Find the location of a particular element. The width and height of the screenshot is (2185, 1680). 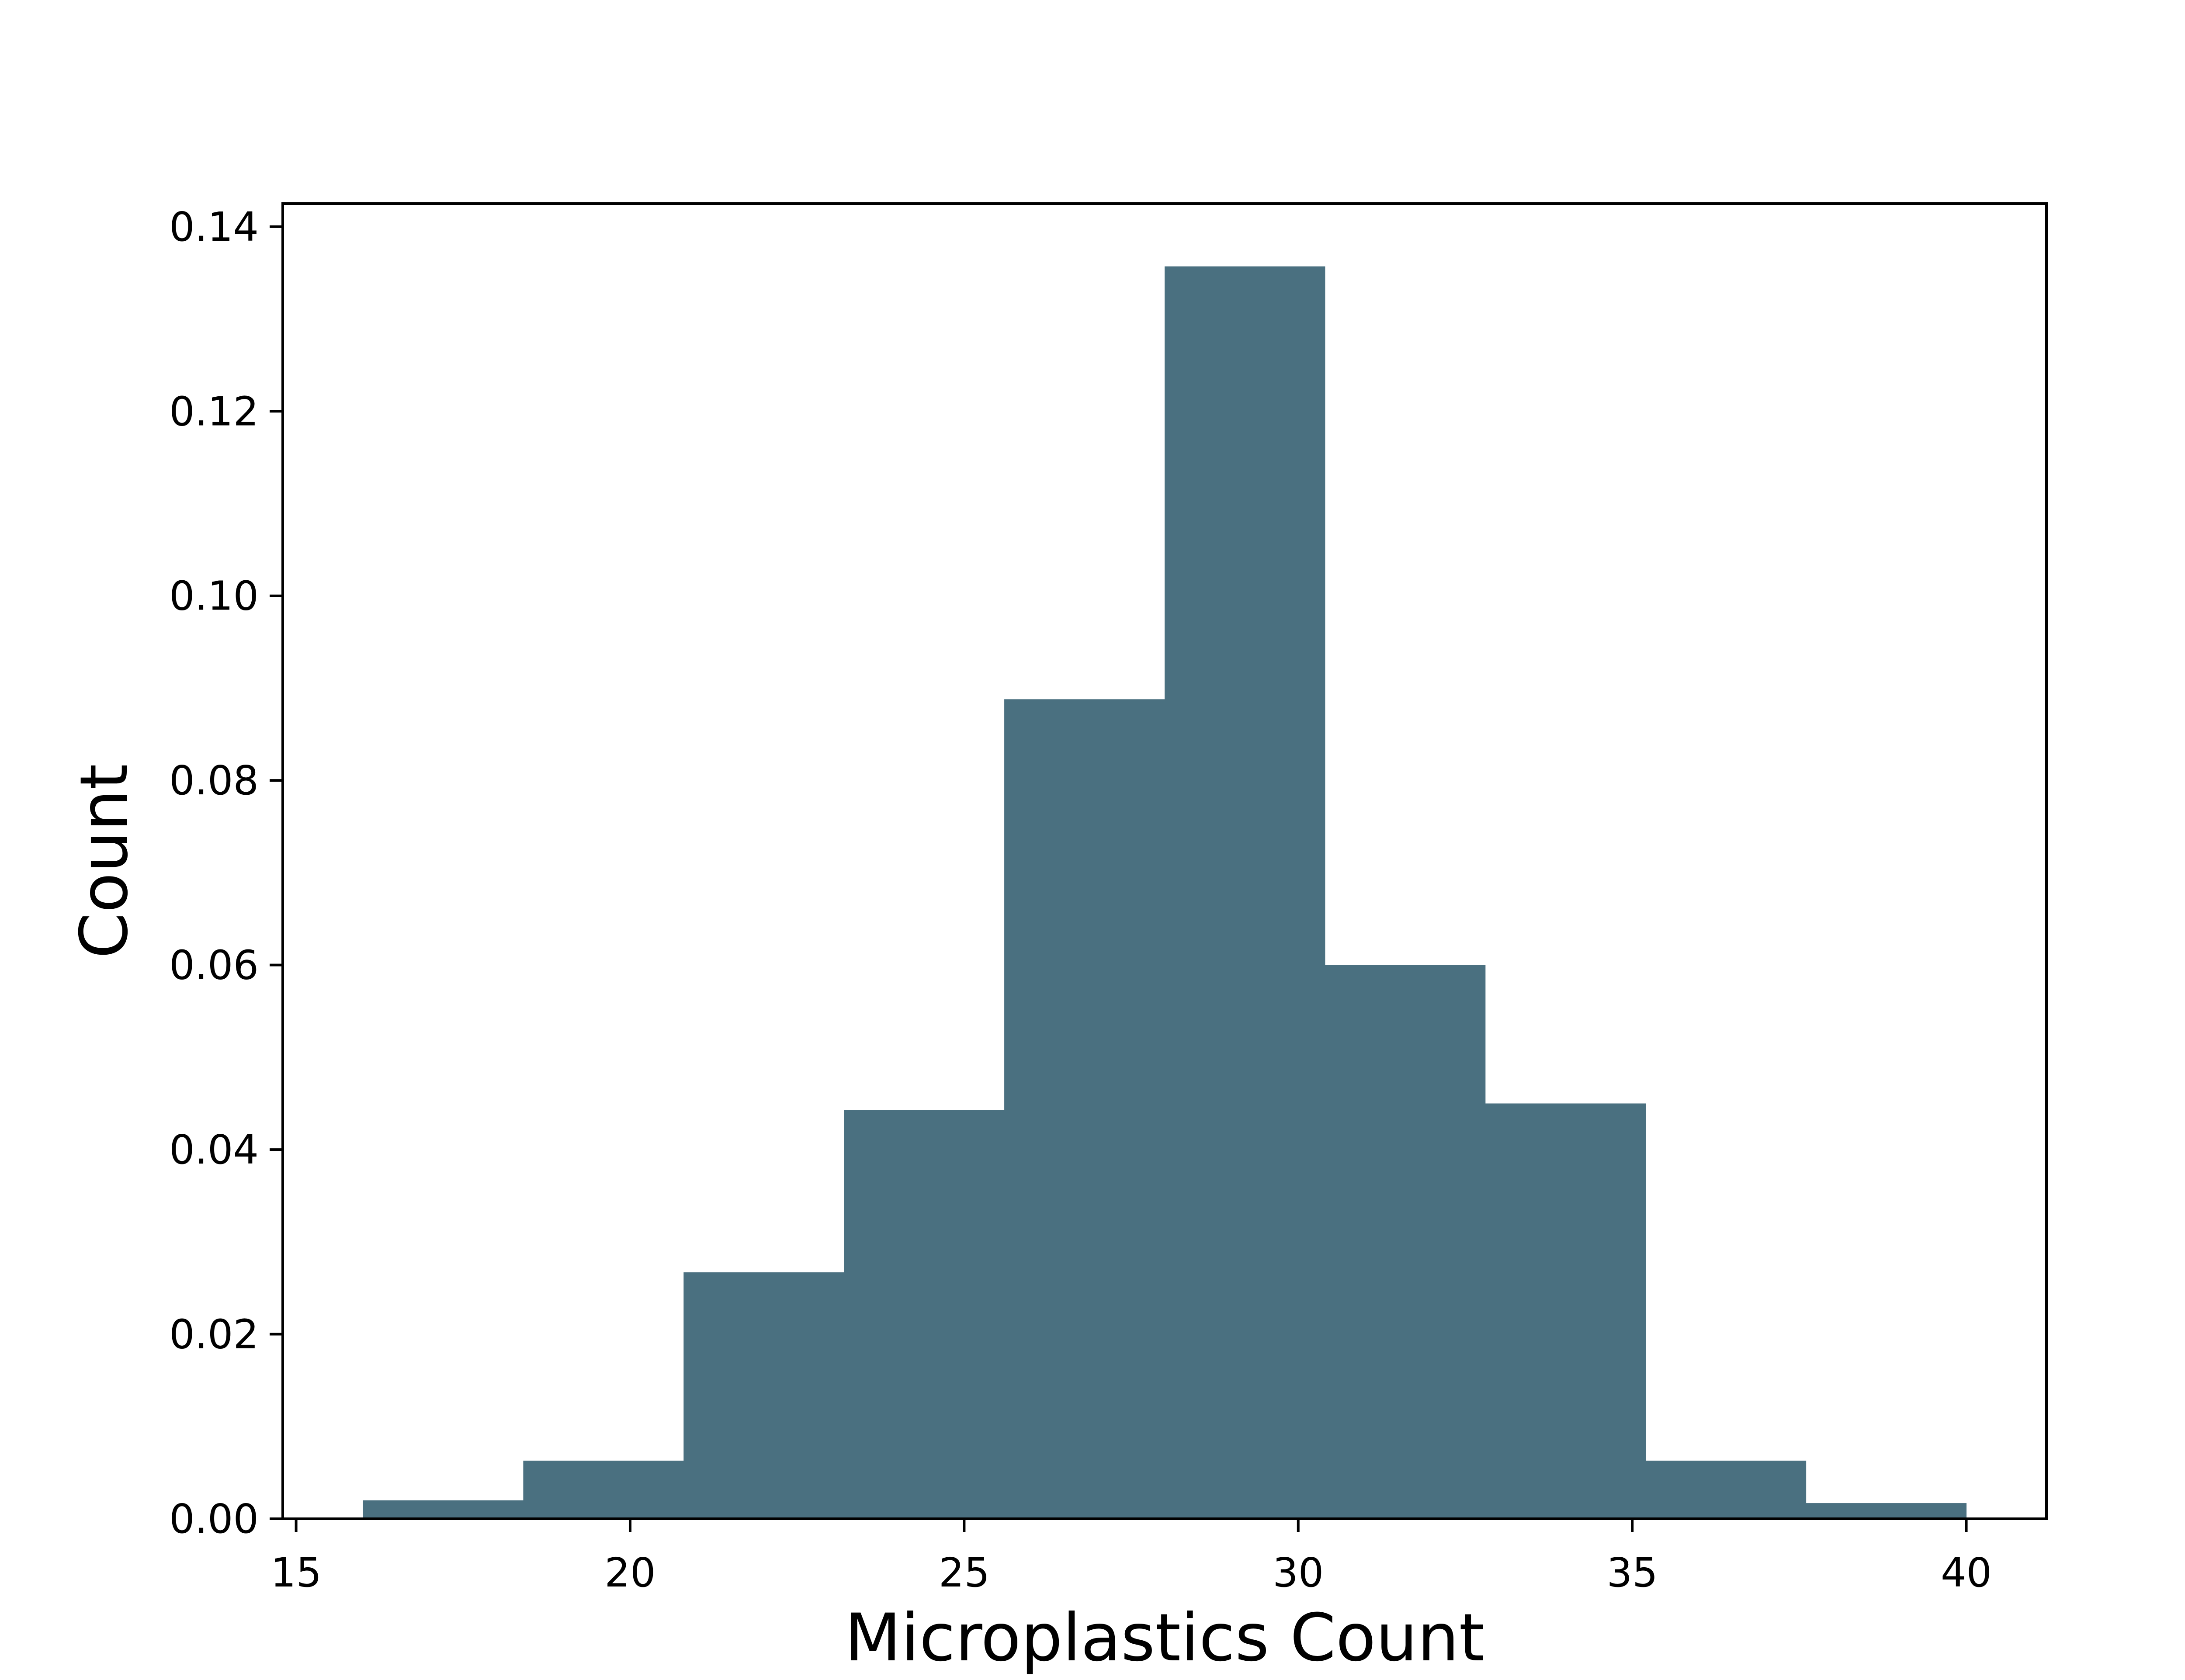

x-tick-label: 35 is located at coordinates (1632, 1572).